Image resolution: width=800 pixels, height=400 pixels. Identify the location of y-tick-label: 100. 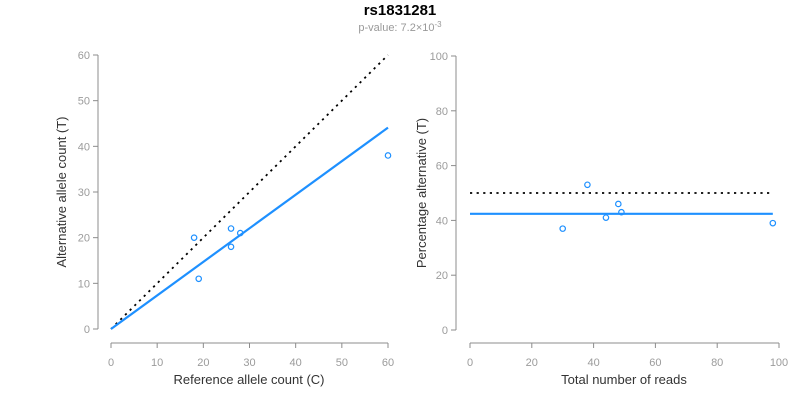
(439, 57).